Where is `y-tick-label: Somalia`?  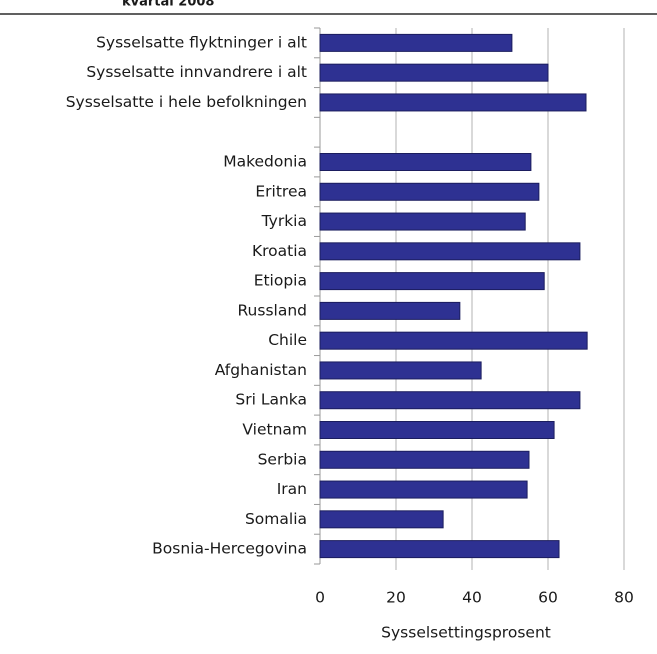 y-tick-label: Somalia is located at coordinates (276, 519).